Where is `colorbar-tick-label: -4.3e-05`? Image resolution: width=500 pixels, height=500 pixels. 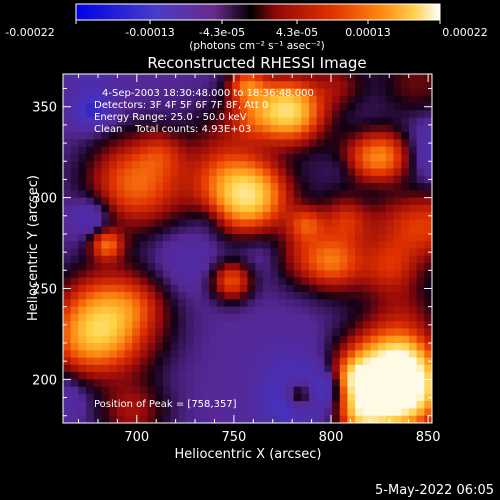 colorbar-tick-label: -4.3e-05 is located at coordinates (222, 32).